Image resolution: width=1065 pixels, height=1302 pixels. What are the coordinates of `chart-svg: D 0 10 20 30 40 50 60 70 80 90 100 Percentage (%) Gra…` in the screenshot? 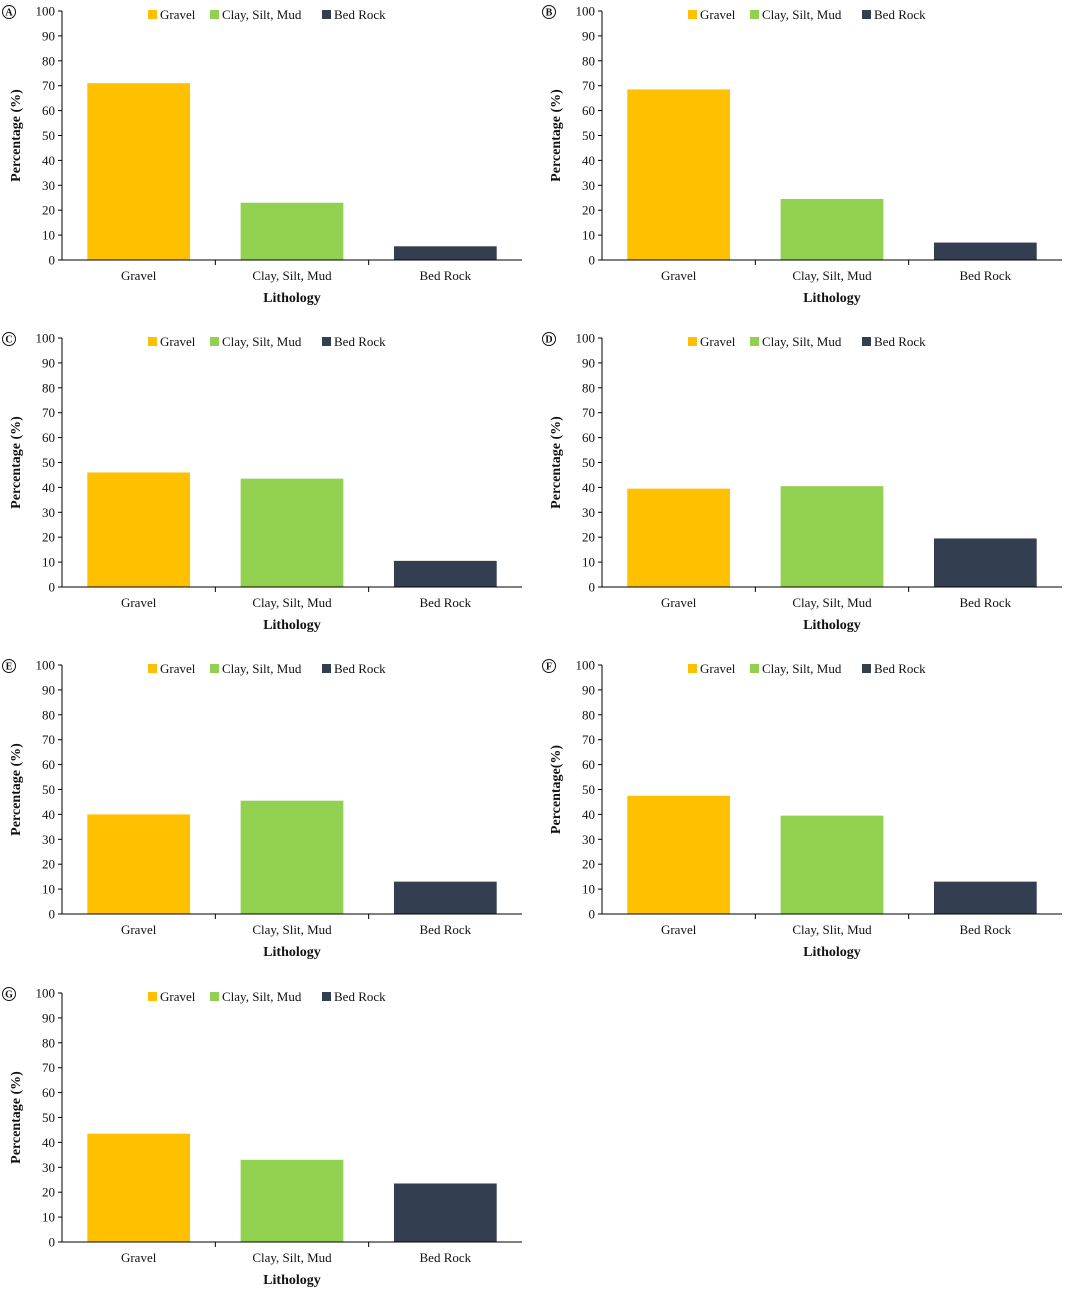 It's located at (802, 482).